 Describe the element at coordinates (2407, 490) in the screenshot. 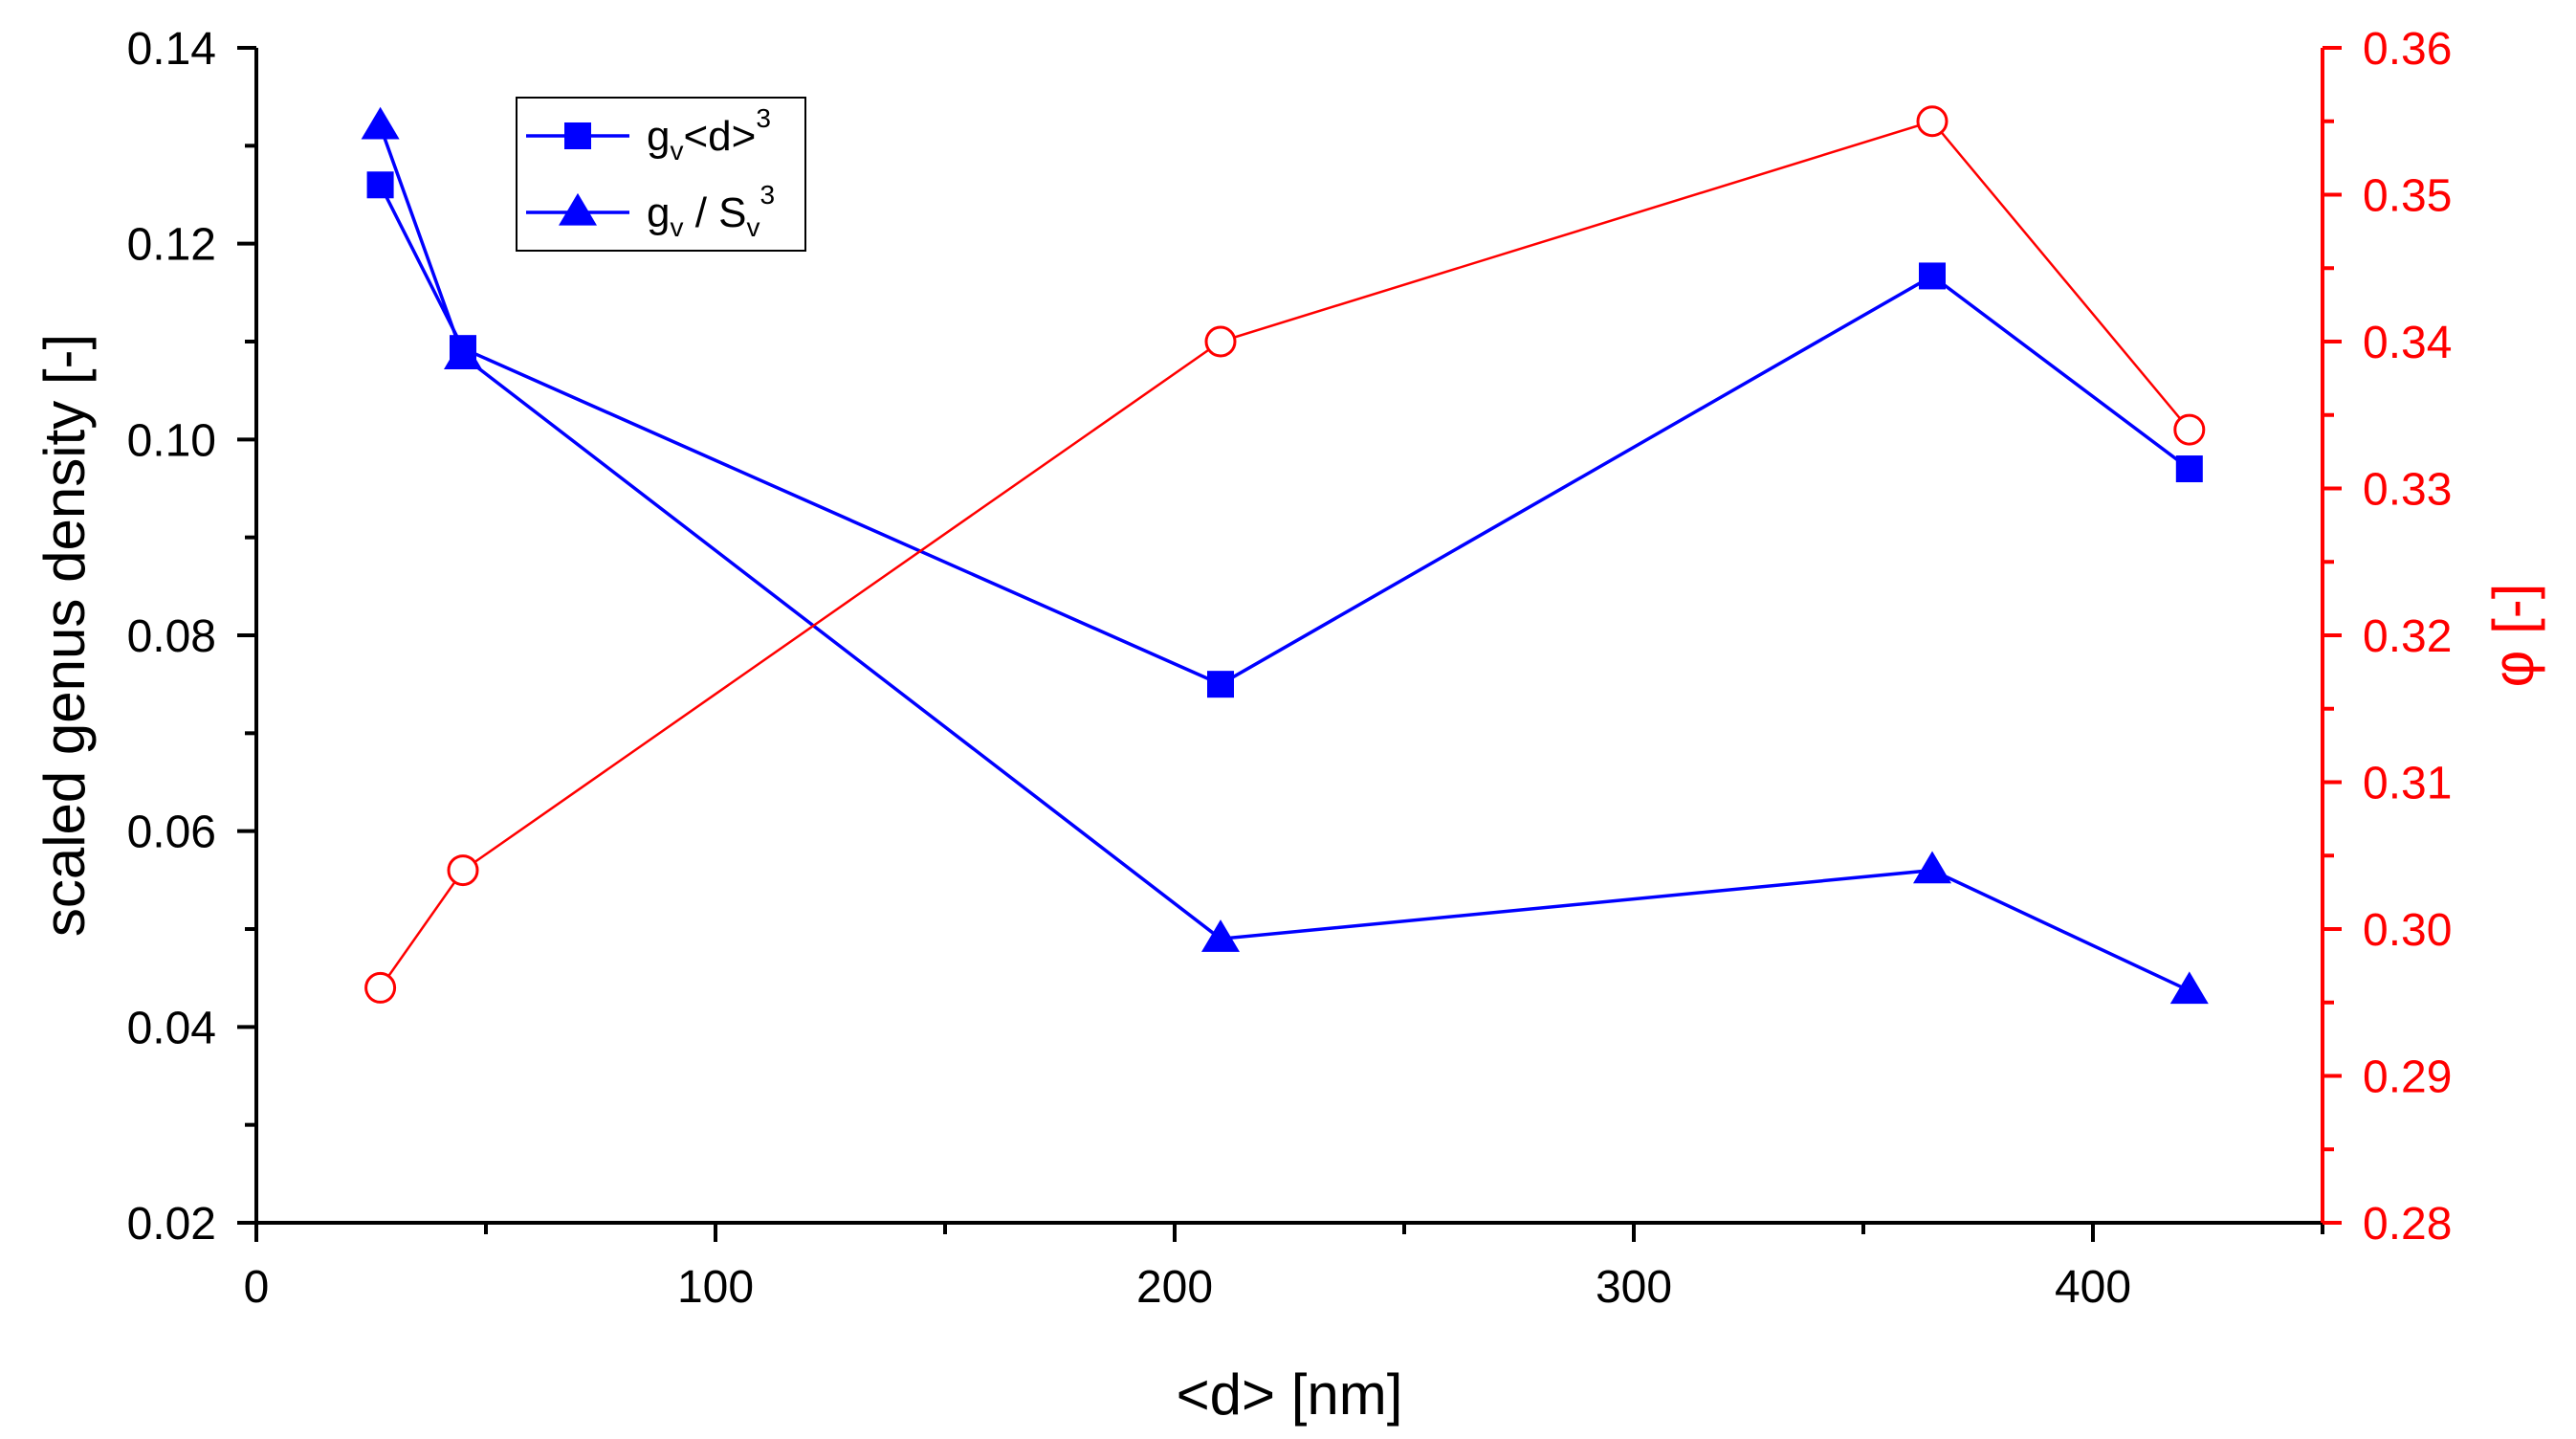

I see `y-right-tick-label: 0.33` at that location.